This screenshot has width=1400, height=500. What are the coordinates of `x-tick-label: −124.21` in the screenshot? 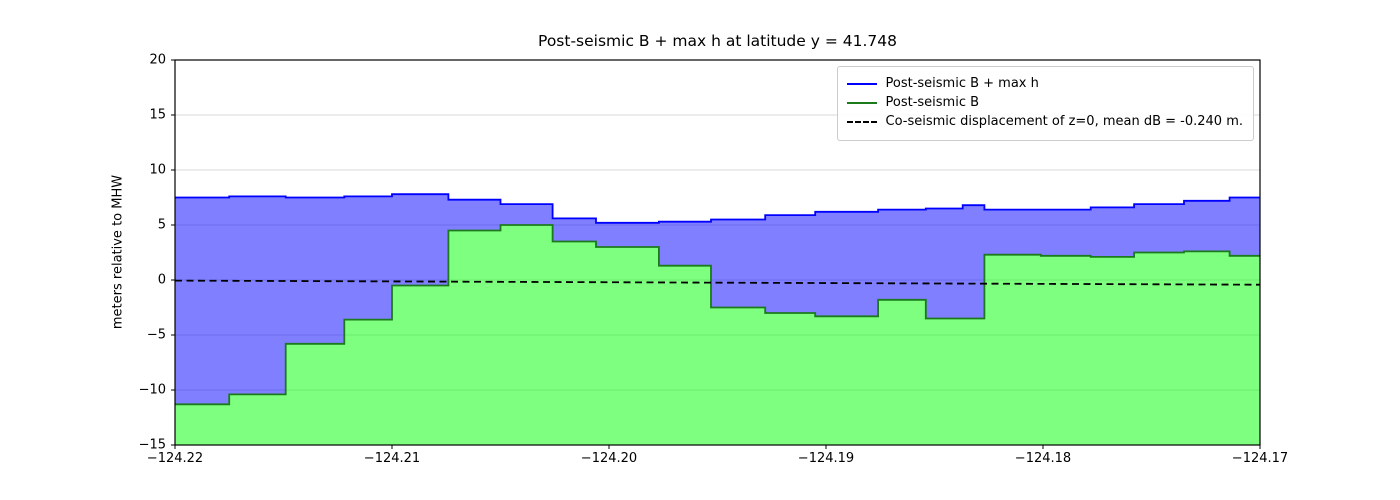 It's located at (392, 458).